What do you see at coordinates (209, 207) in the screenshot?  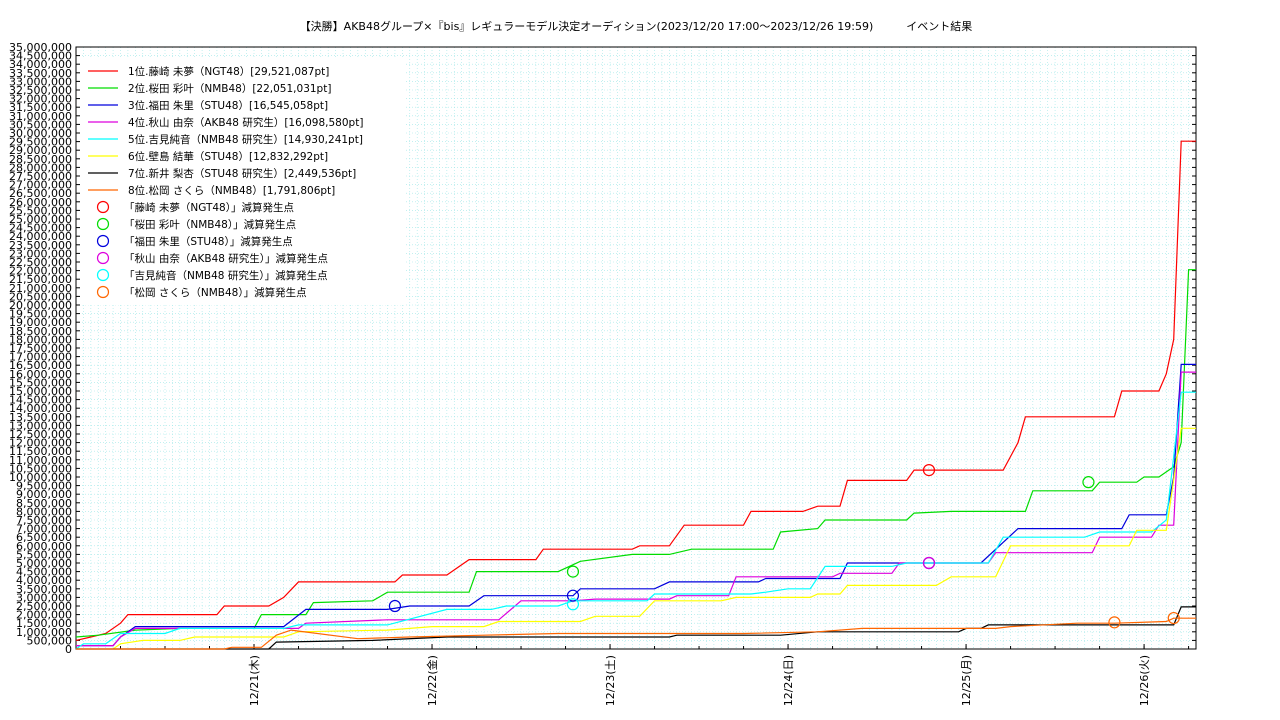 I see `legend-marker-label-1: 「藤崎 未夢（NGT48）」減算発生点` at bounding box center [209, 207].